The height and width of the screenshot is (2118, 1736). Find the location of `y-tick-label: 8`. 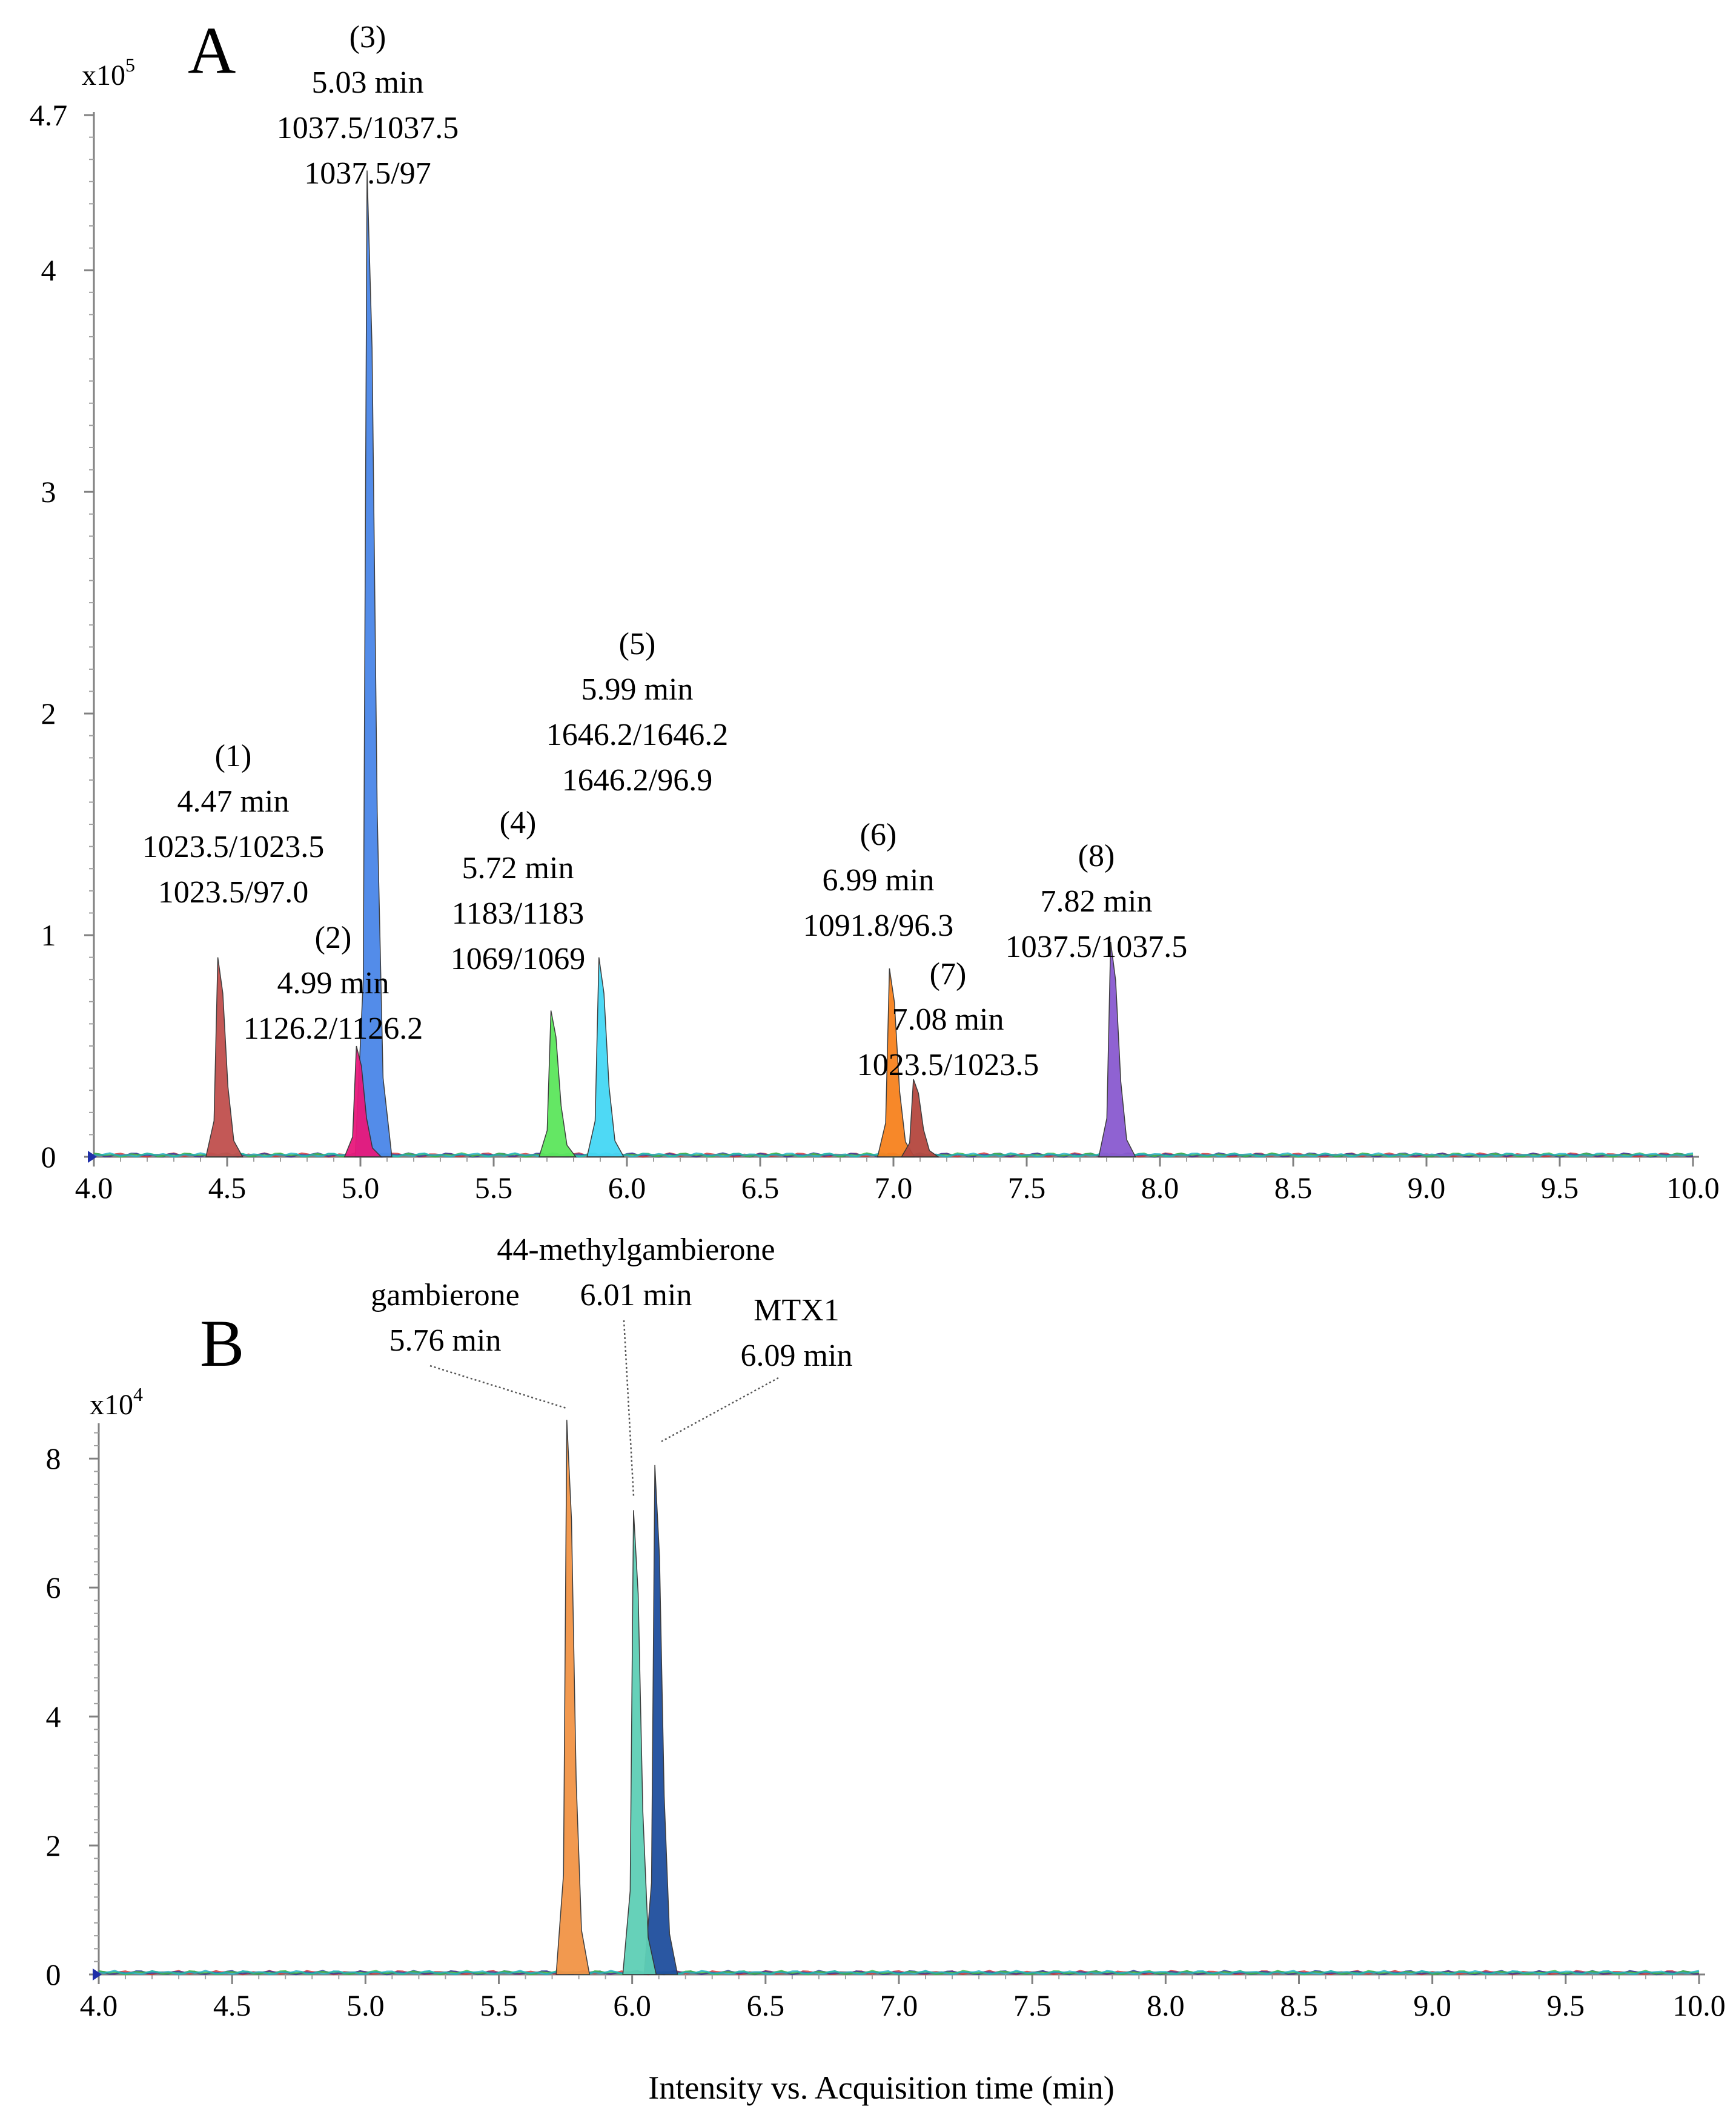

y-tick-label: 8 is located at coordinates (53, 1458).